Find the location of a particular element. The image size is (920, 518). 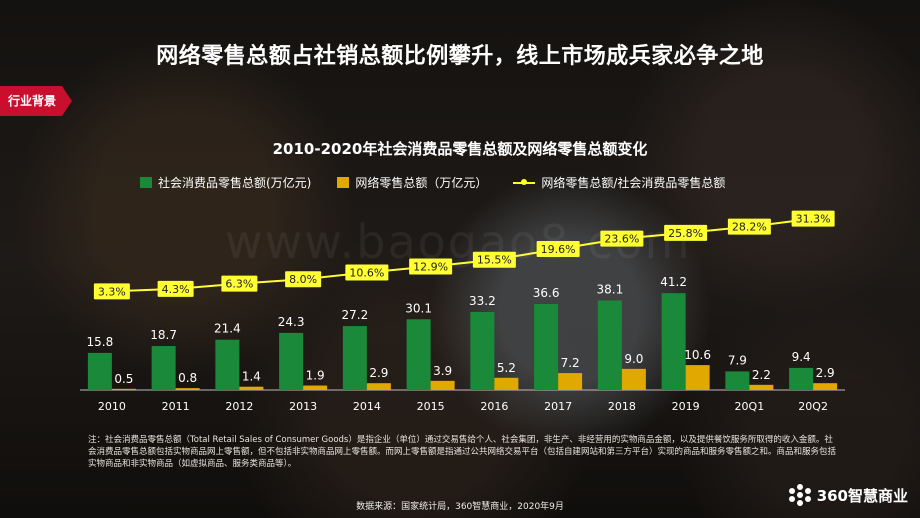

ratio-label: 19.6% is located at coordinates (558, 249).